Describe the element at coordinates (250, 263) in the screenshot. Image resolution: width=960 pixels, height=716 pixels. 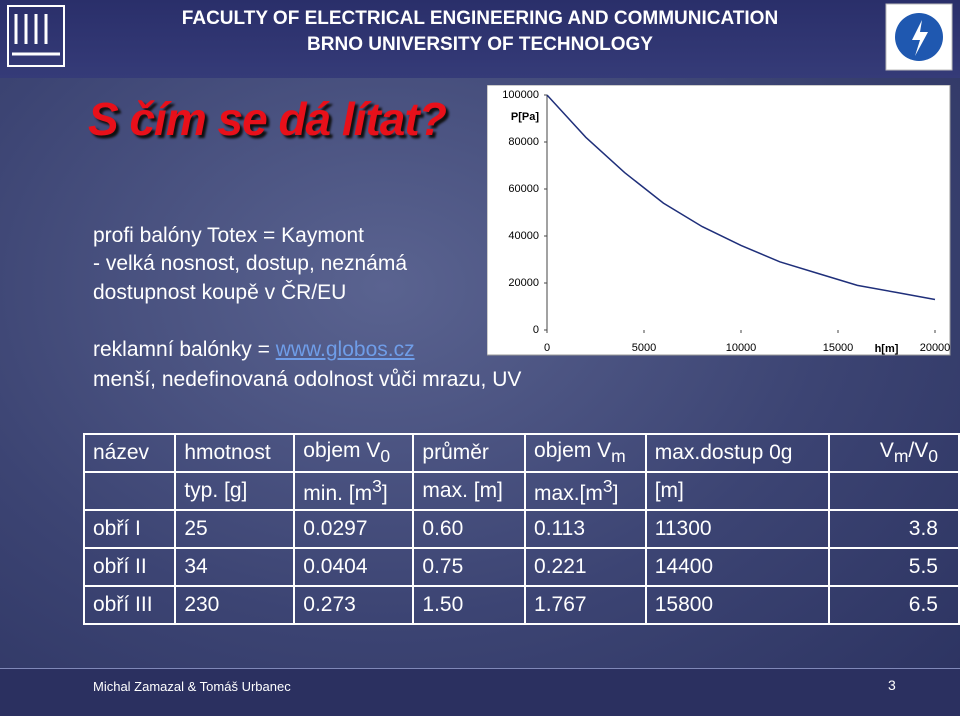
I see `bullet-line: - velká nosnost, dostup, neznámá` at that location.